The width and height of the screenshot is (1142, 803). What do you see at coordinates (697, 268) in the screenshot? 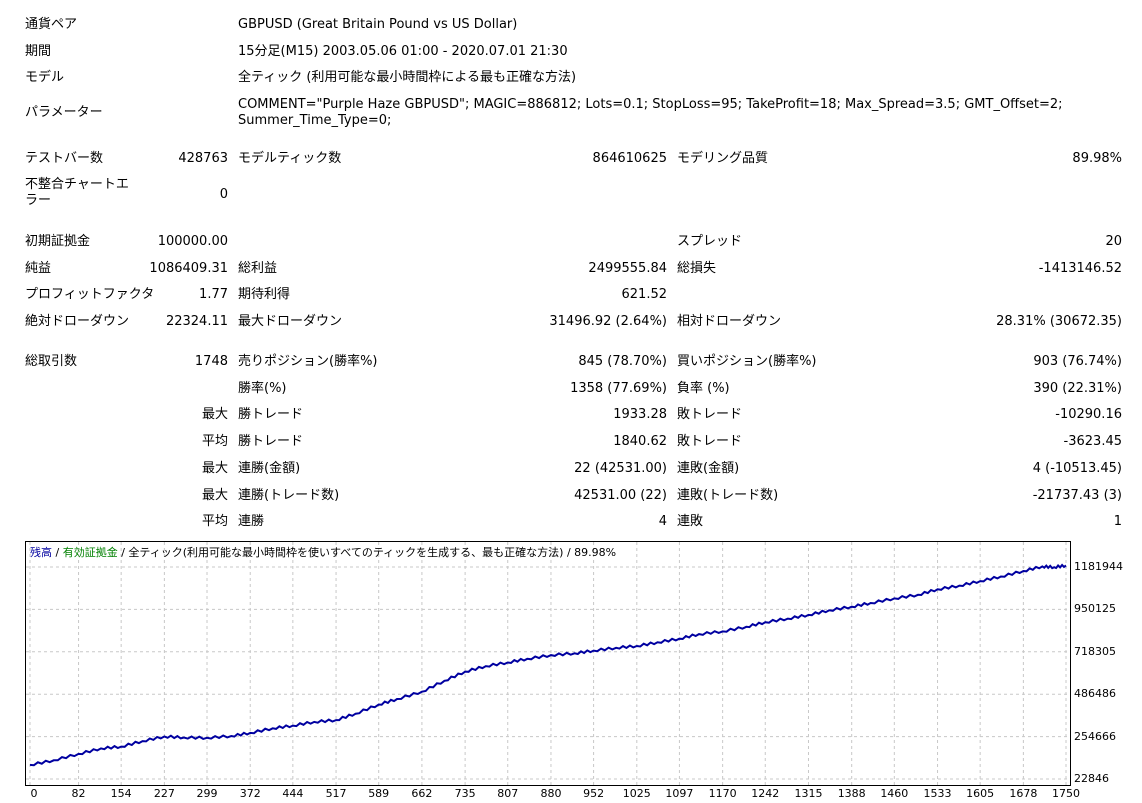
I see `gross-loss-label: 総損失` at bounding box center [697, 268].